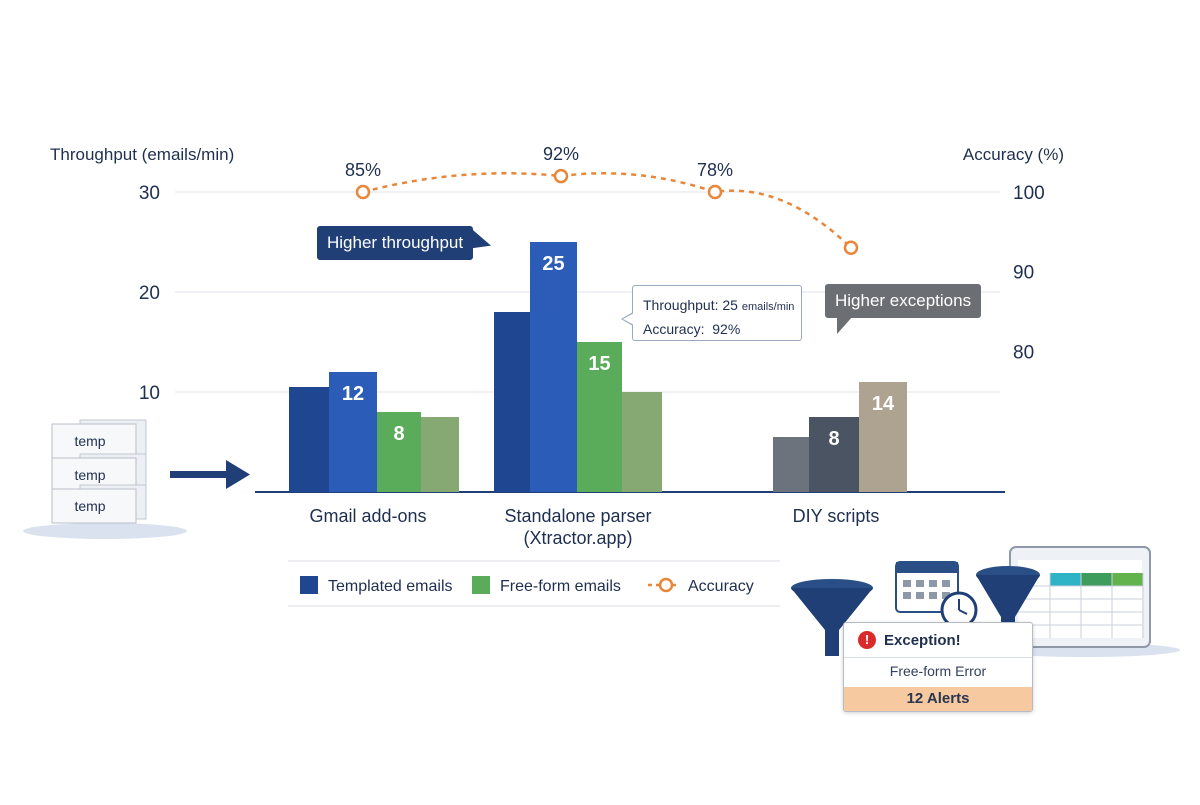 The width and height of the screenshot is (1200, 805). What do you see at coordinates (199, 474) in the screenshot?
I see `arrow-shaft` at bounding box center [199, 474].